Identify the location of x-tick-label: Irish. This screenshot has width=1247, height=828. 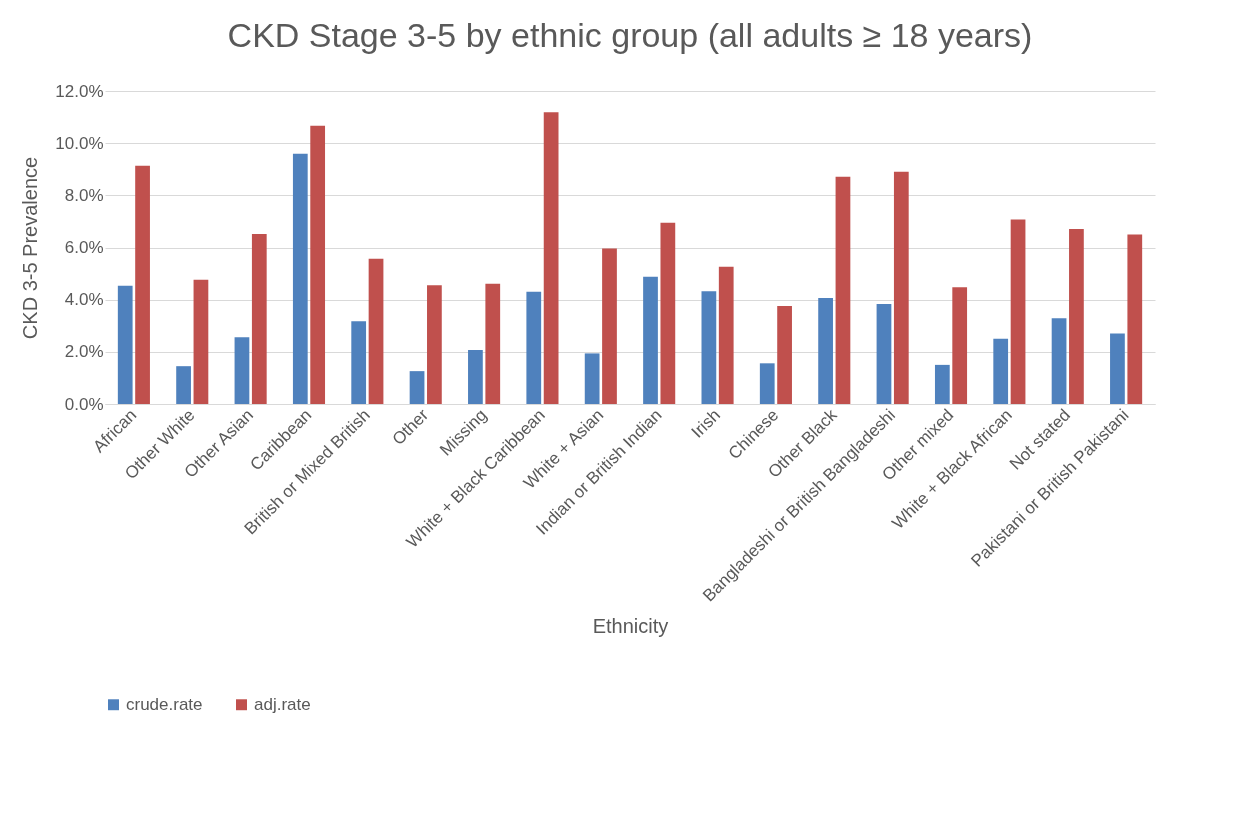
(705, 423).